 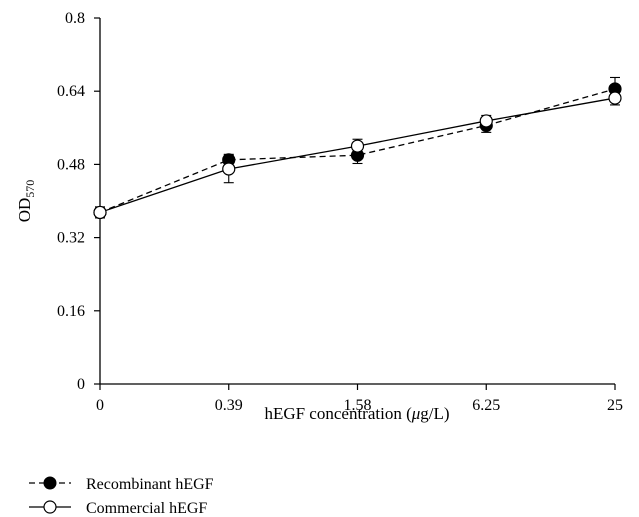 I want to click on y-tick-label: 0.48, so click(x=71, y=164).